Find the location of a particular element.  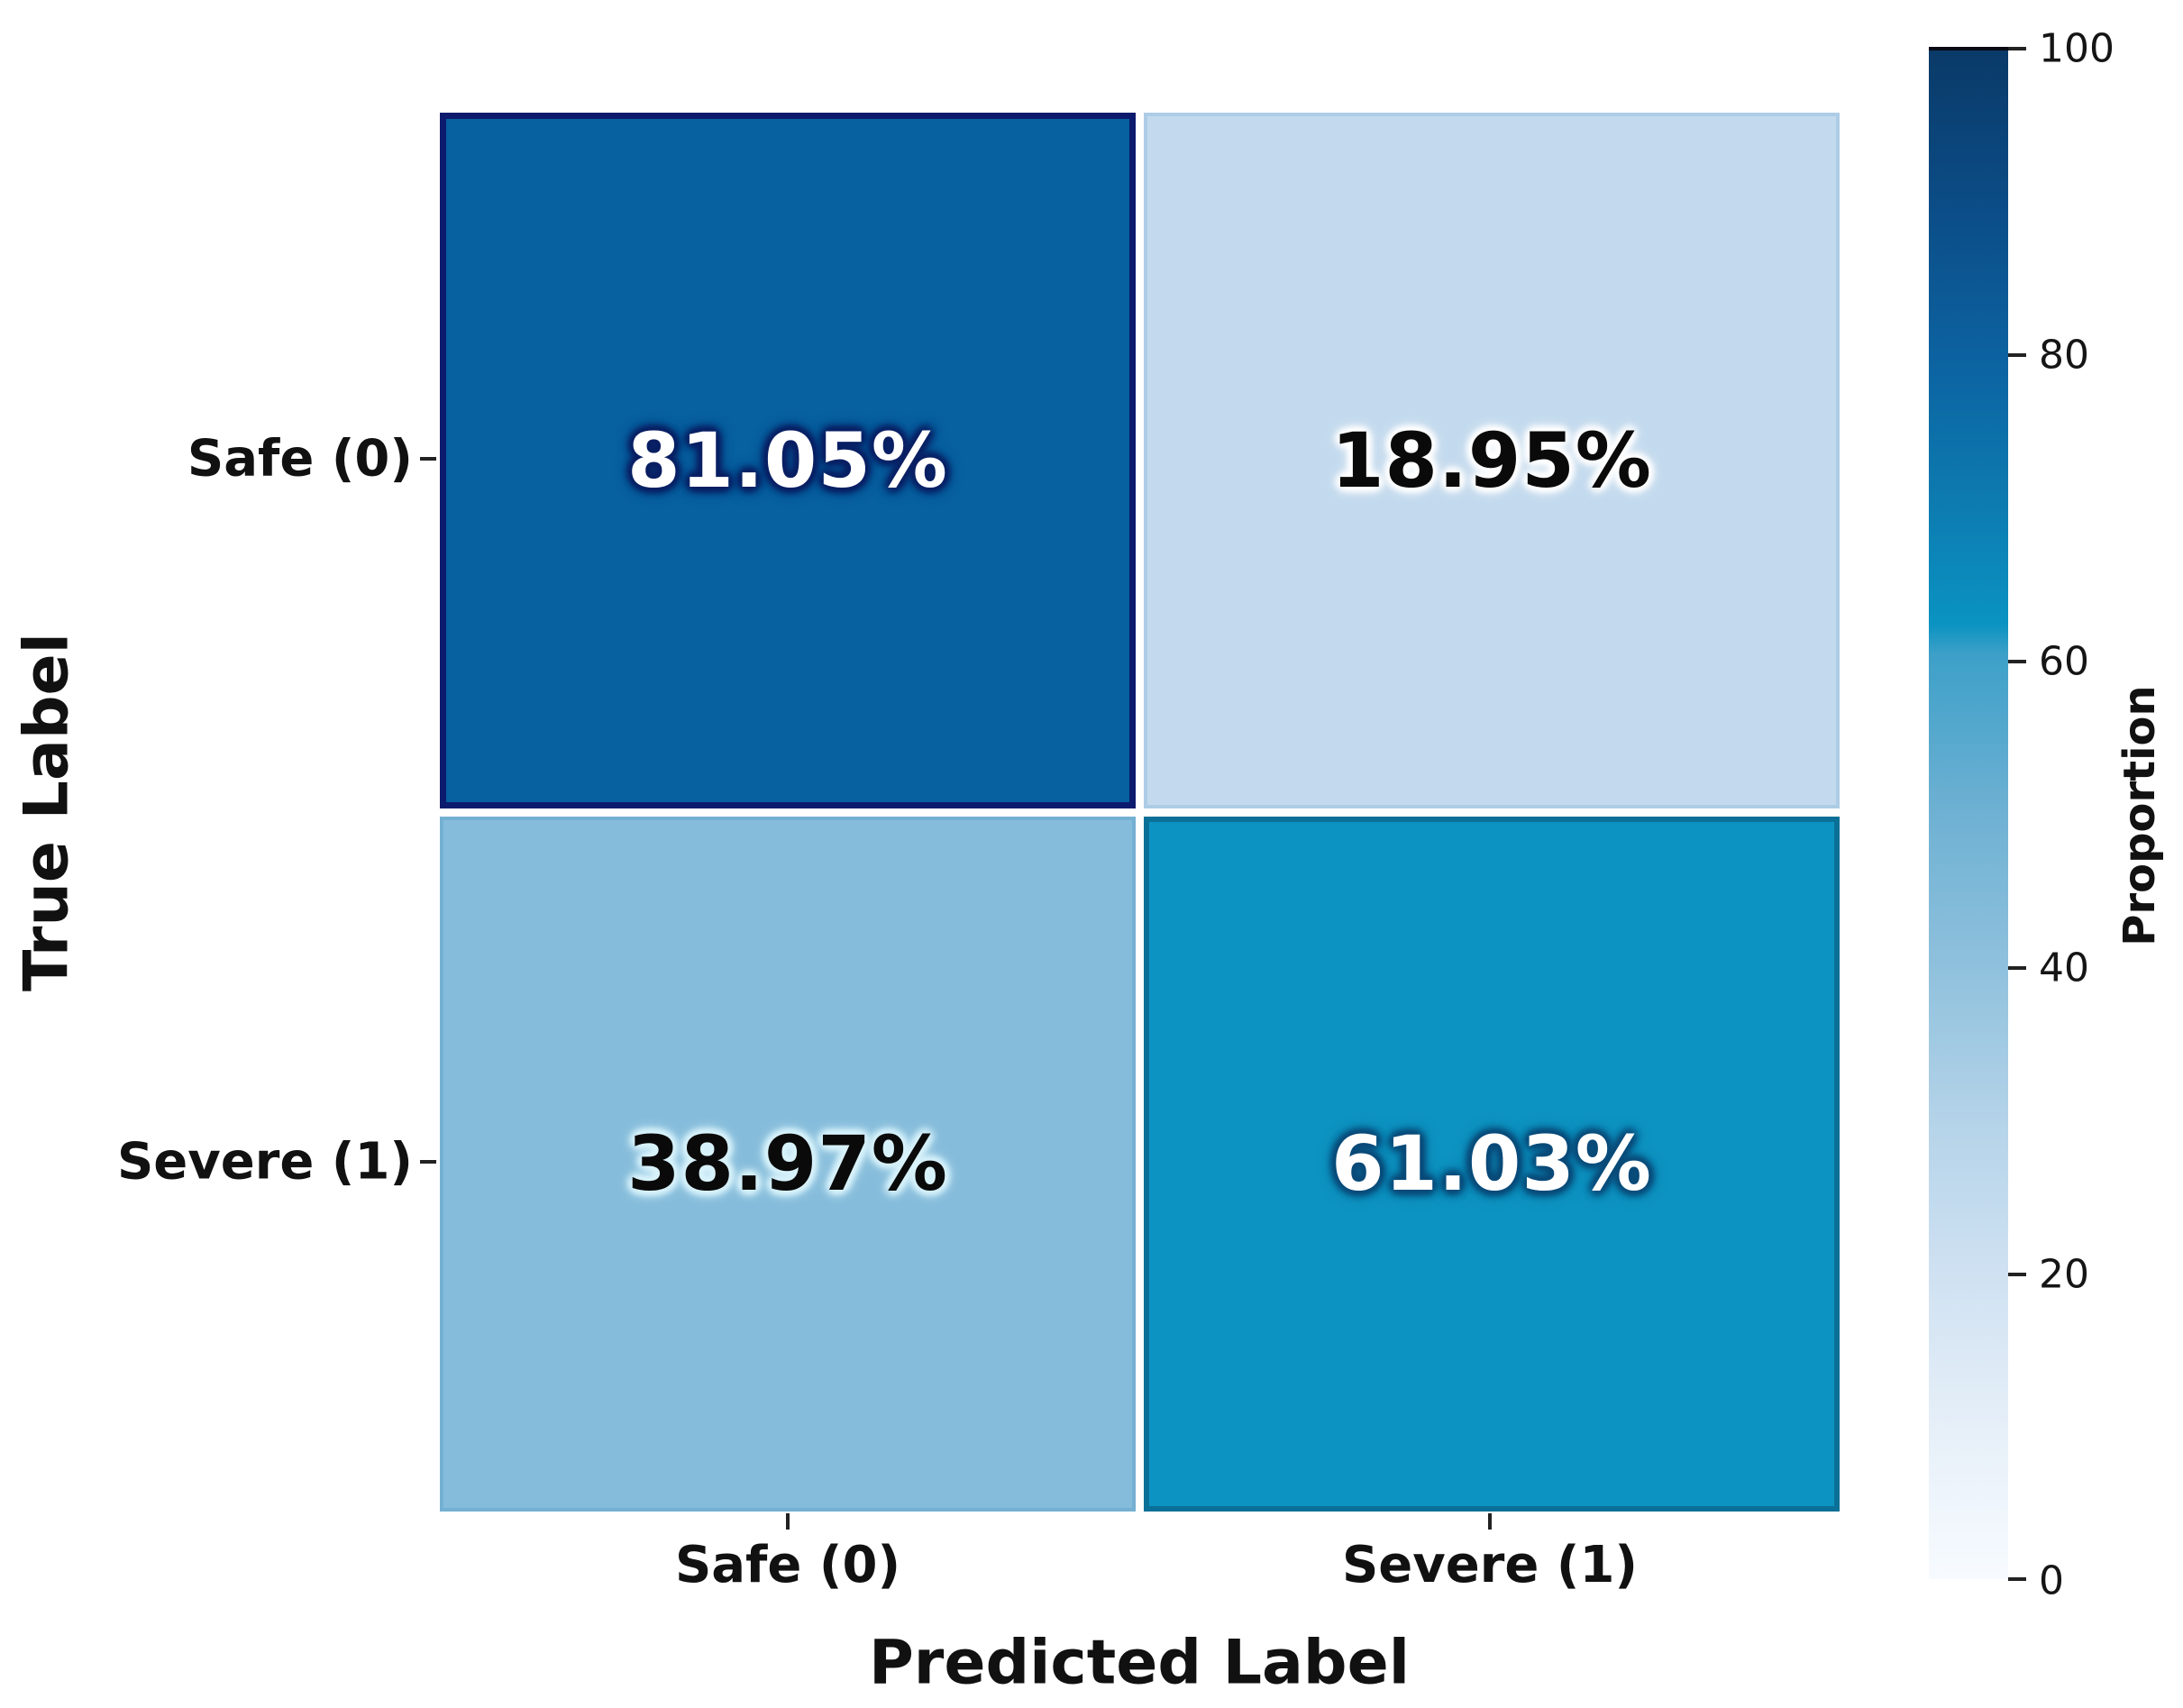

y-axis-title: True Label is located at coordinates (47, 812).